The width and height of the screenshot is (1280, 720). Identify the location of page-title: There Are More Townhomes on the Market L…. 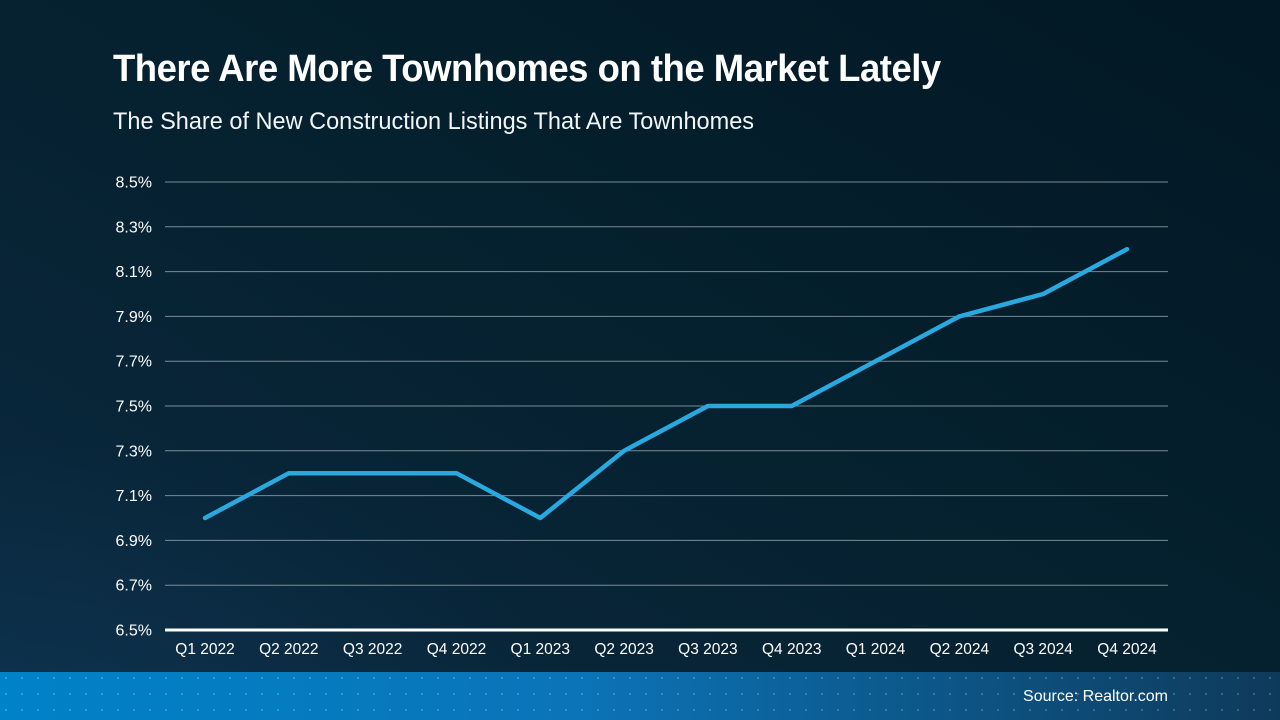
(527, 69).